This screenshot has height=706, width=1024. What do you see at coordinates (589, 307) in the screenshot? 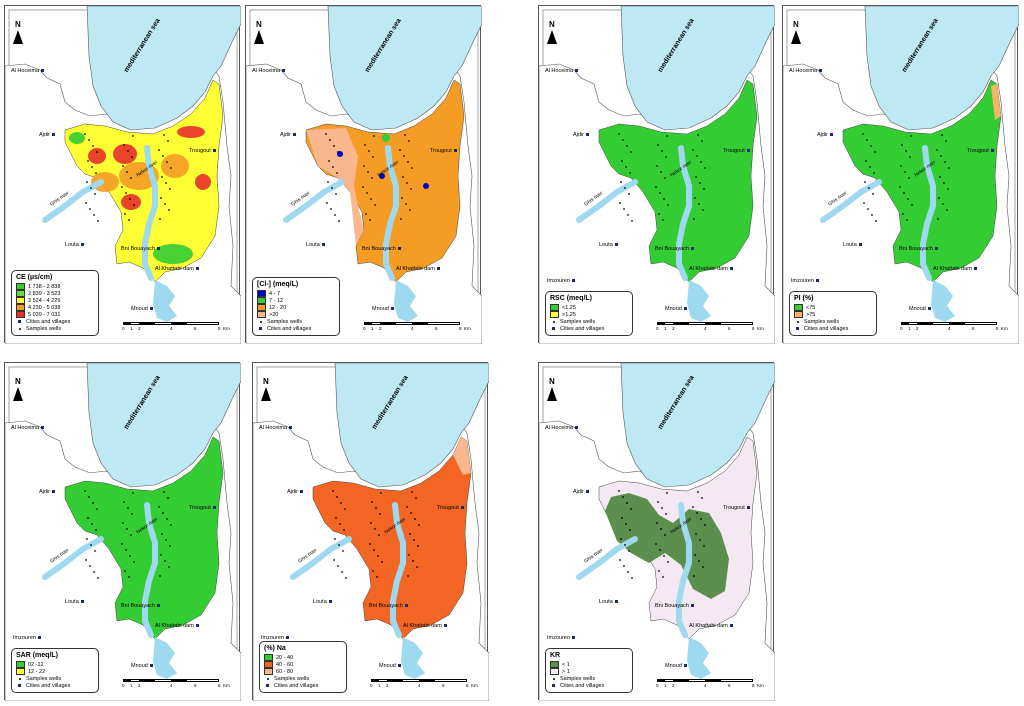
I see `legend-class: <1,25` at bounding box center [589, 307].